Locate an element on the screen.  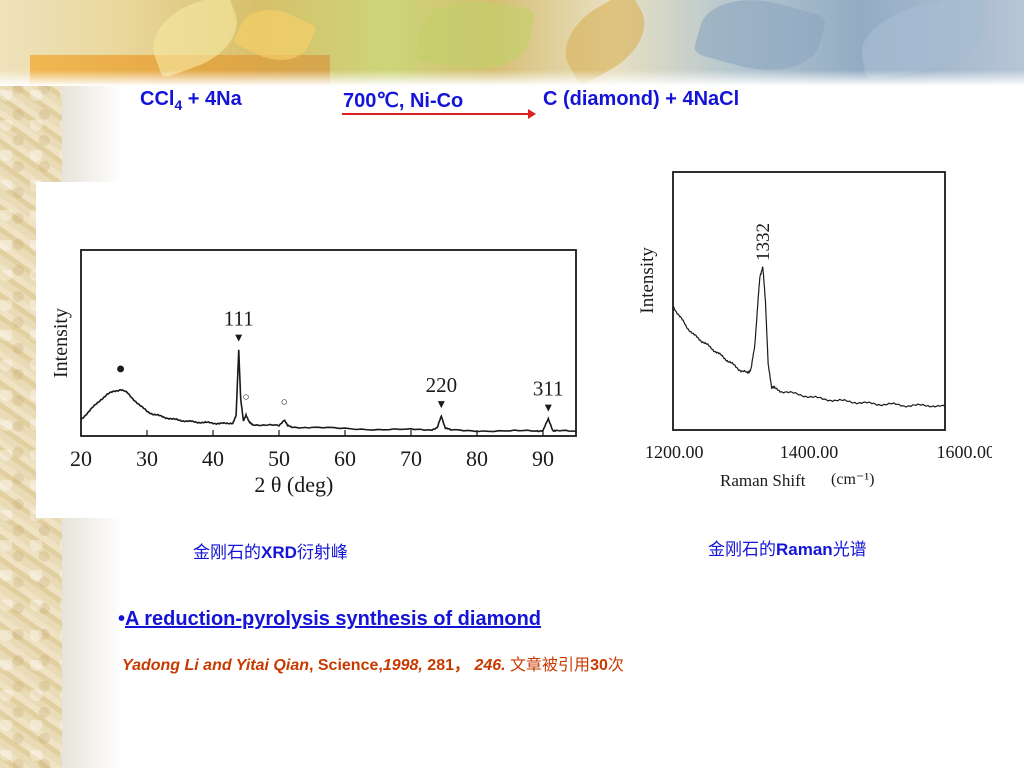
equation-reactants: CCl4 + 4Na is located at coordinates (191, 100).